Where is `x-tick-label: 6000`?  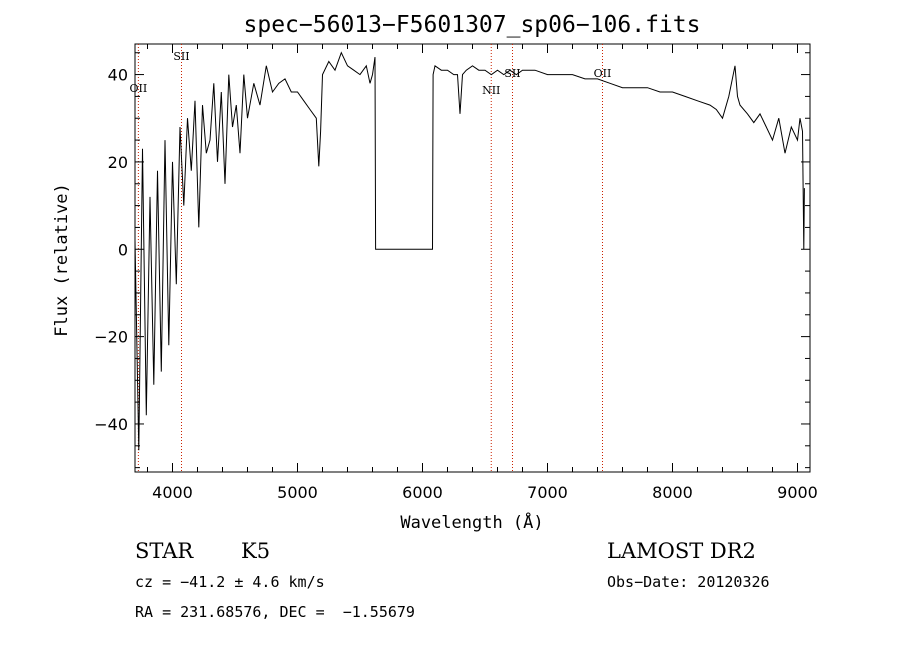 x-tick-label: 6000 is located at coordinates (422, 492).